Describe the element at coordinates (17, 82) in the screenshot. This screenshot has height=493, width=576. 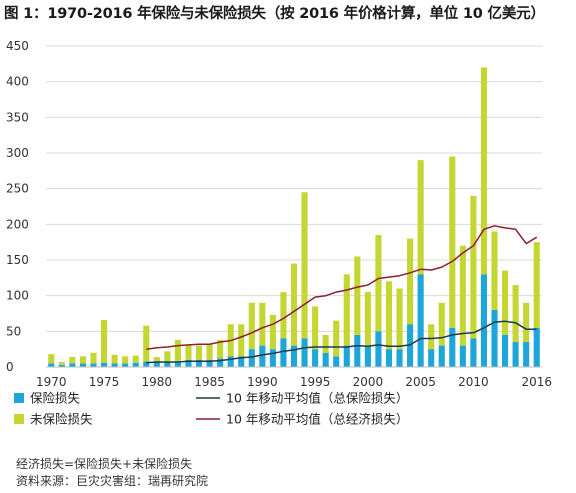
I see `y-tick-label: 400` at that location.